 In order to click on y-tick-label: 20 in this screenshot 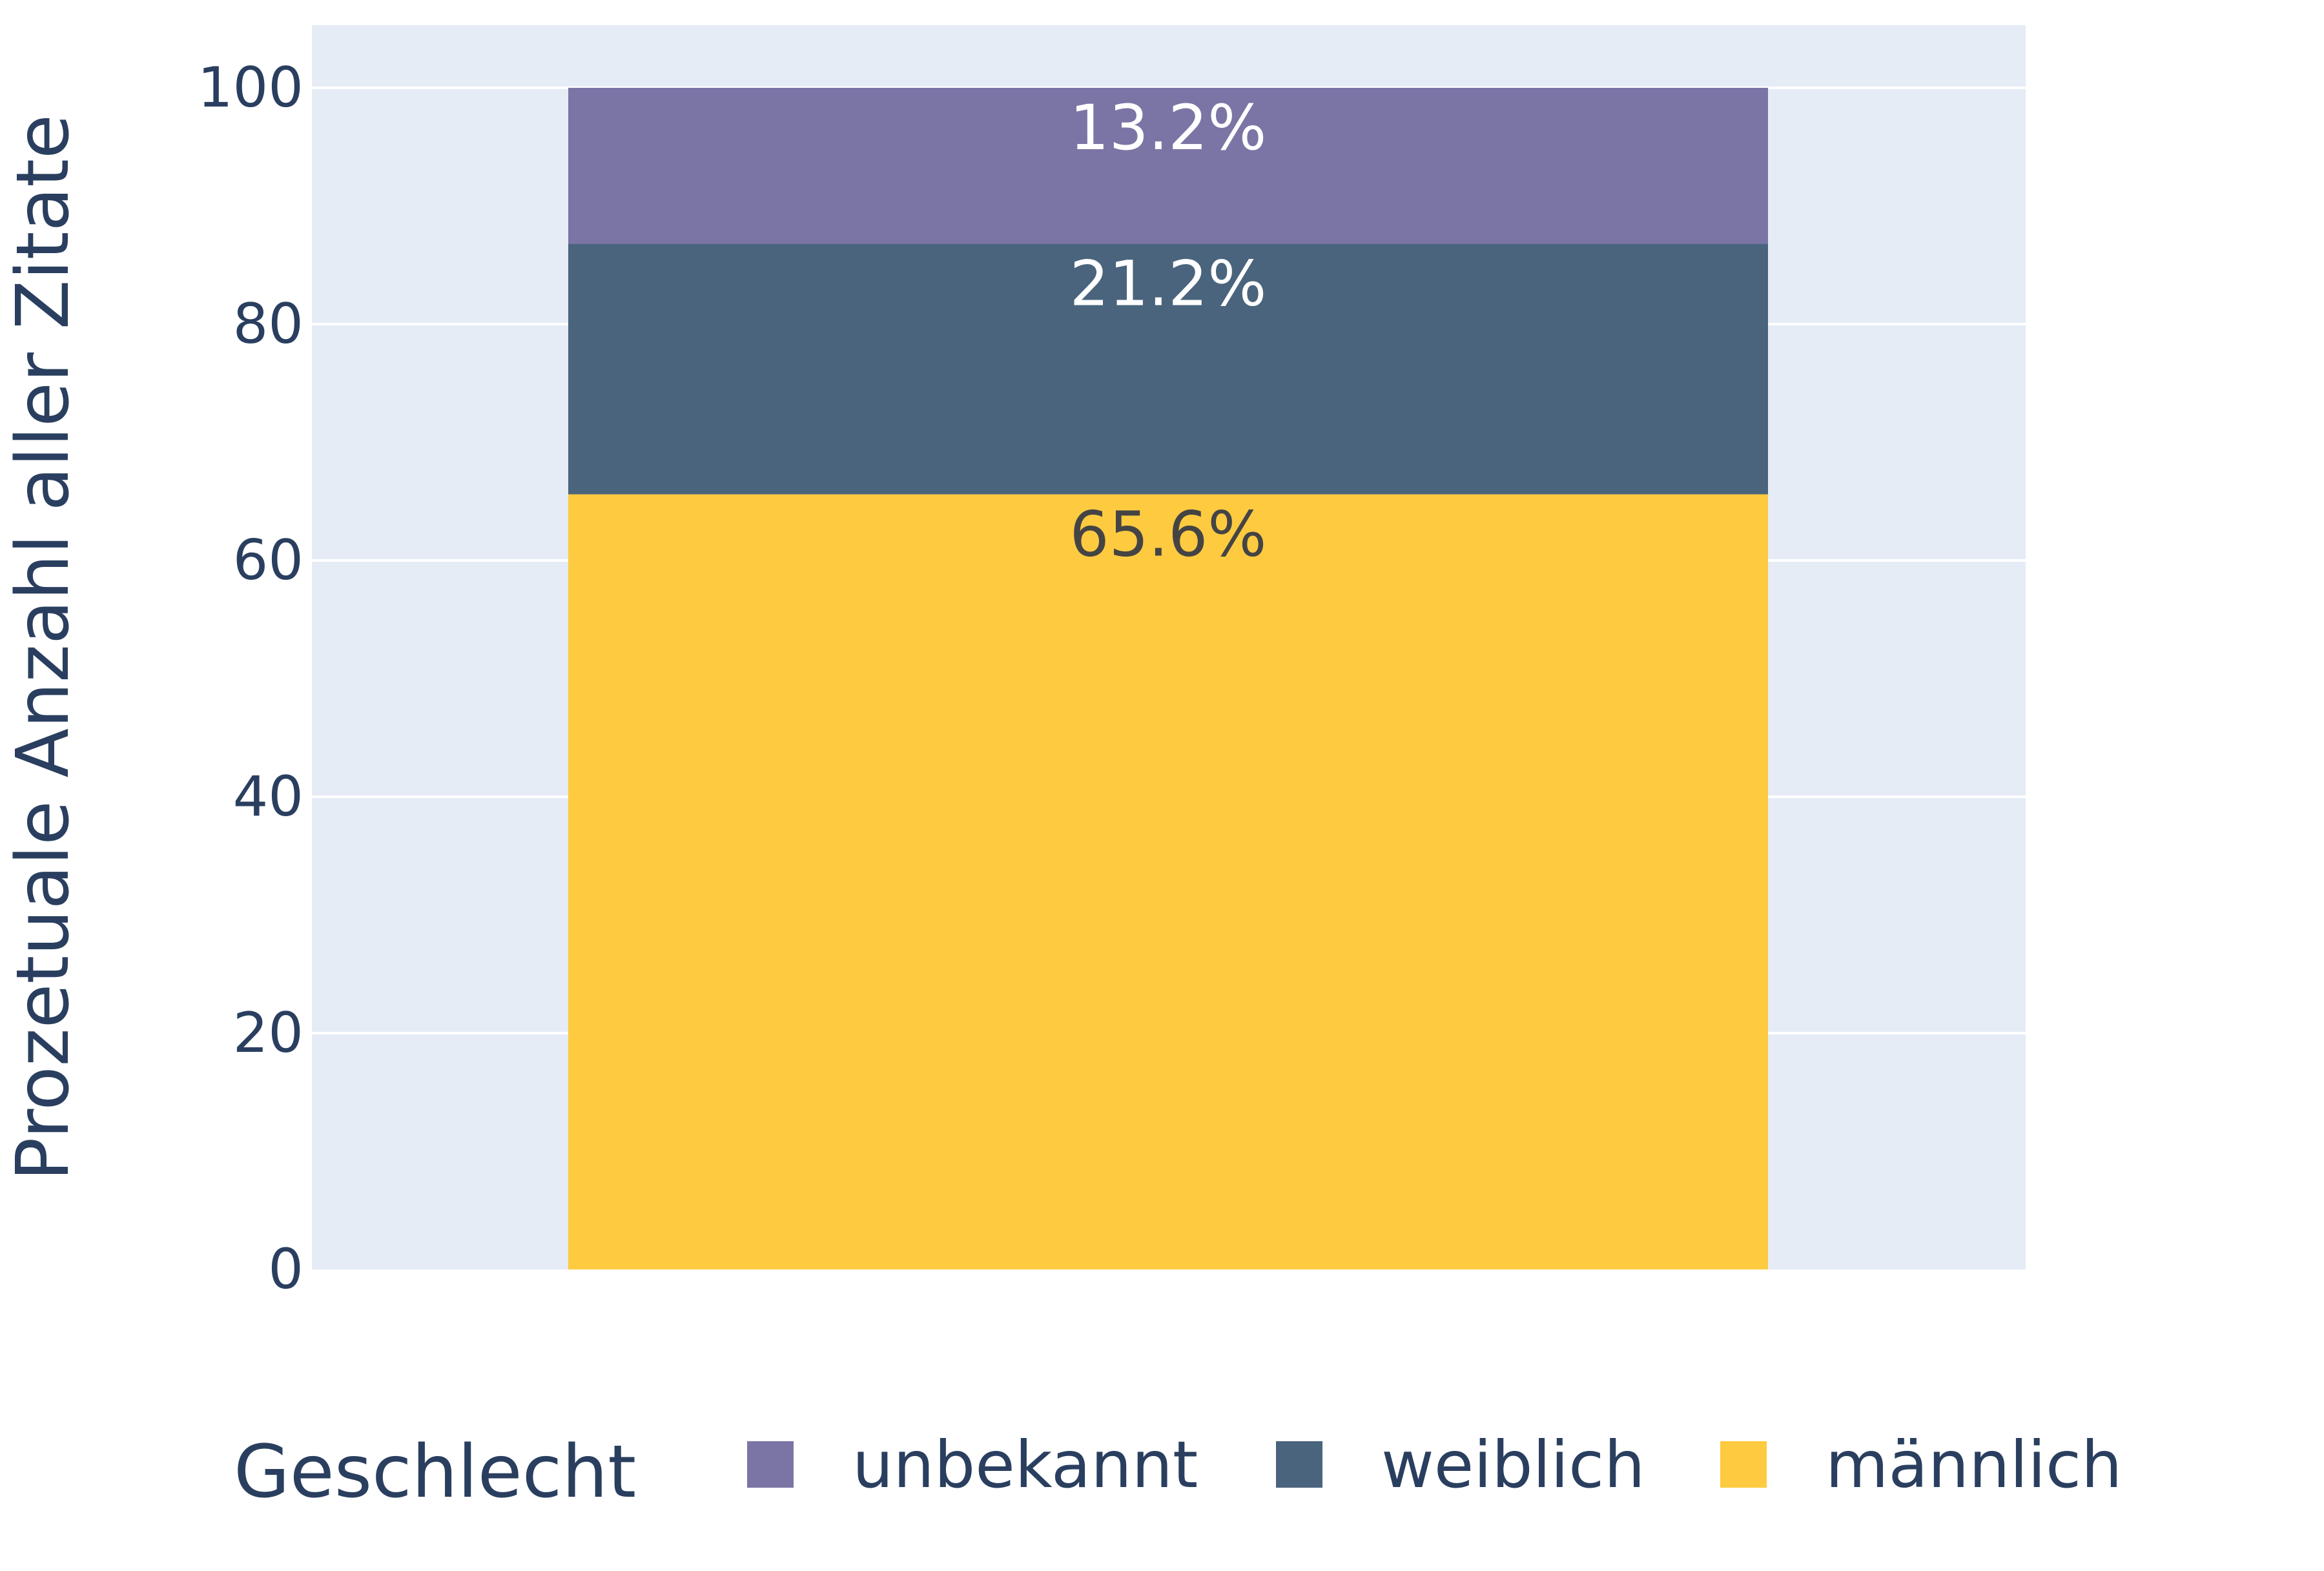, I will do `click(268, 1033)`.